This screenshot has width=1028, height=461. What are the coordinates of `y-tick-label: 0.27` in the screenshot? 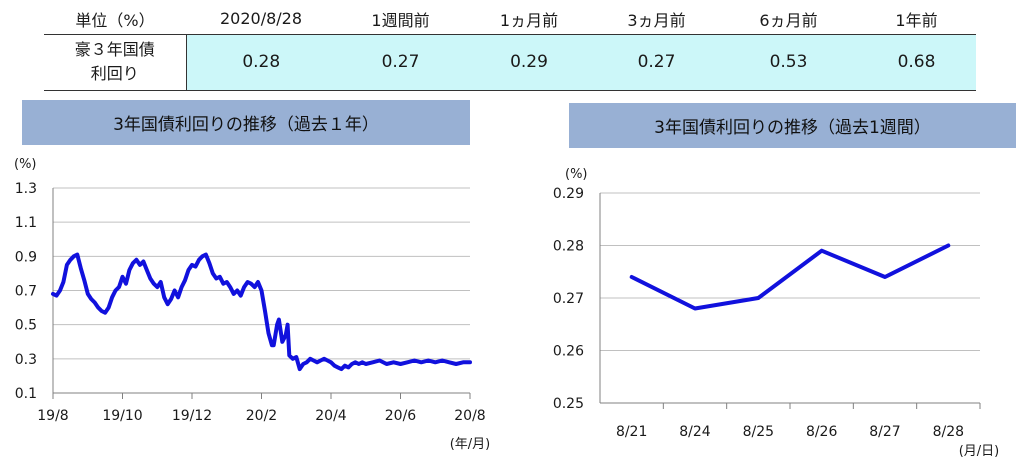 It's located at (568, 299).